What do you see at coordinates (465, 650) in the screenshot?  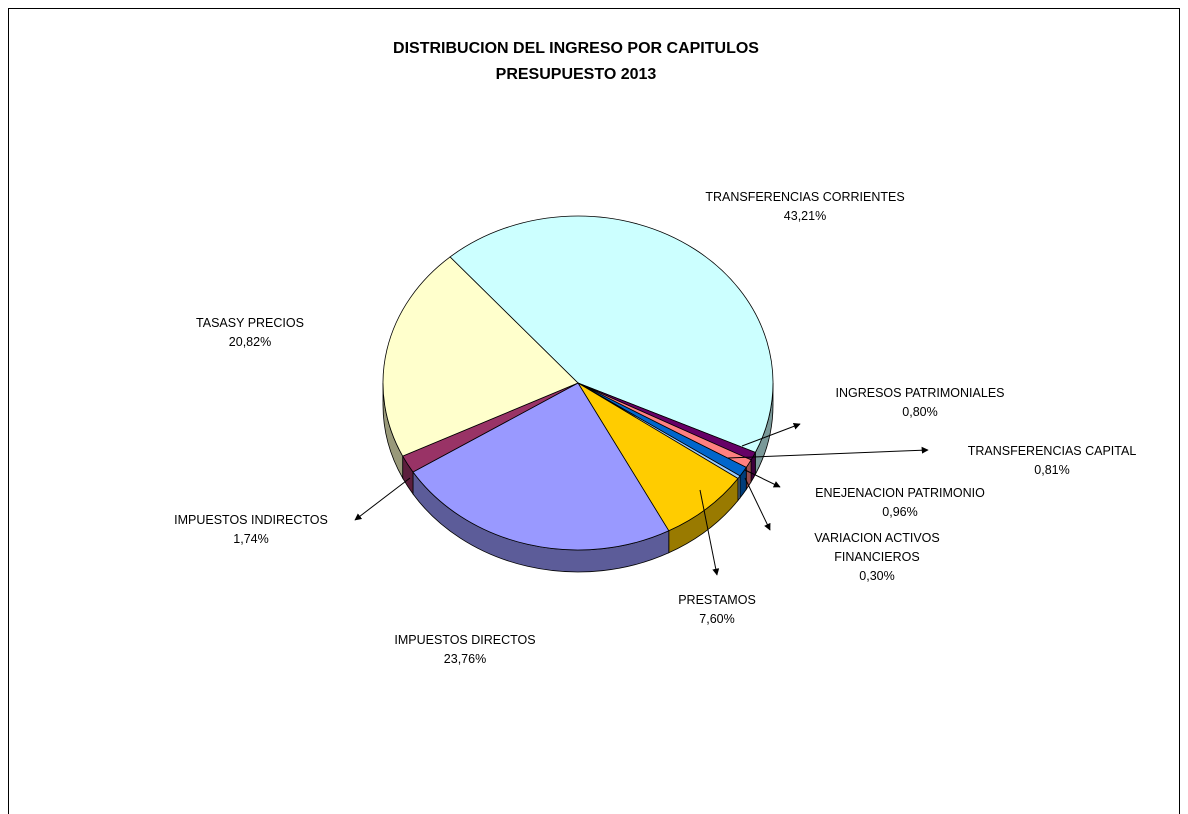 I see `data-label: IMPUESTOS DIRECTOS 23,76%` at bounding box center [465, 650].